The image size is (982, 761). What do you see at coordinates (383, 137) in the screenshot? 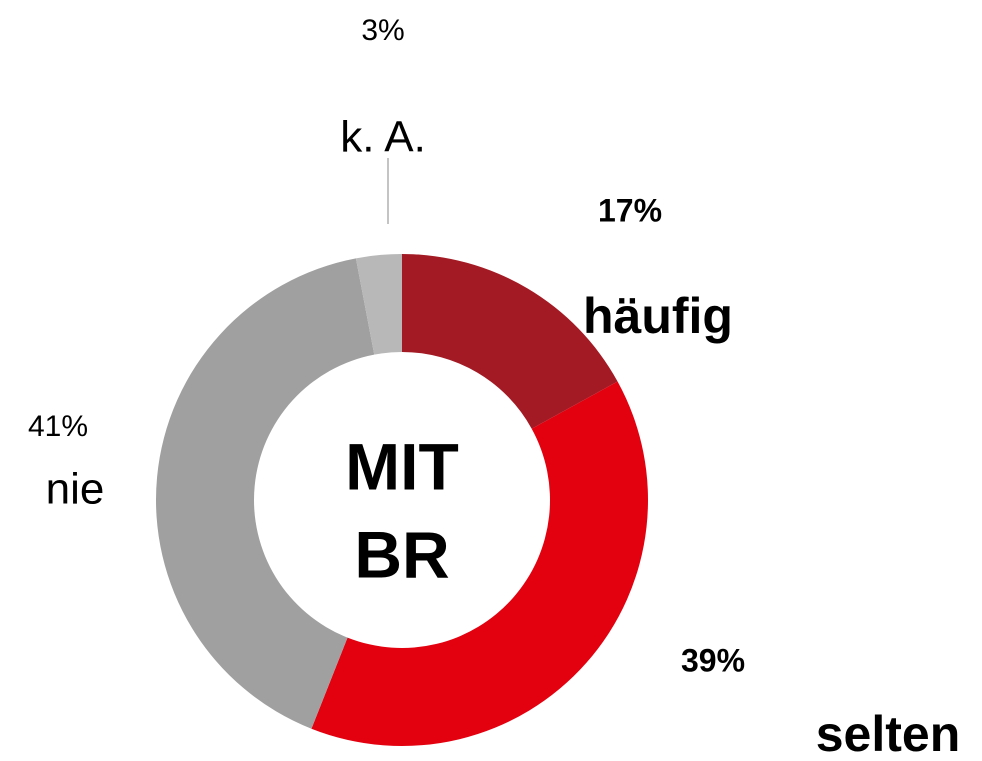
I see `category-label: k. A.` at bounding box center [383, 137].